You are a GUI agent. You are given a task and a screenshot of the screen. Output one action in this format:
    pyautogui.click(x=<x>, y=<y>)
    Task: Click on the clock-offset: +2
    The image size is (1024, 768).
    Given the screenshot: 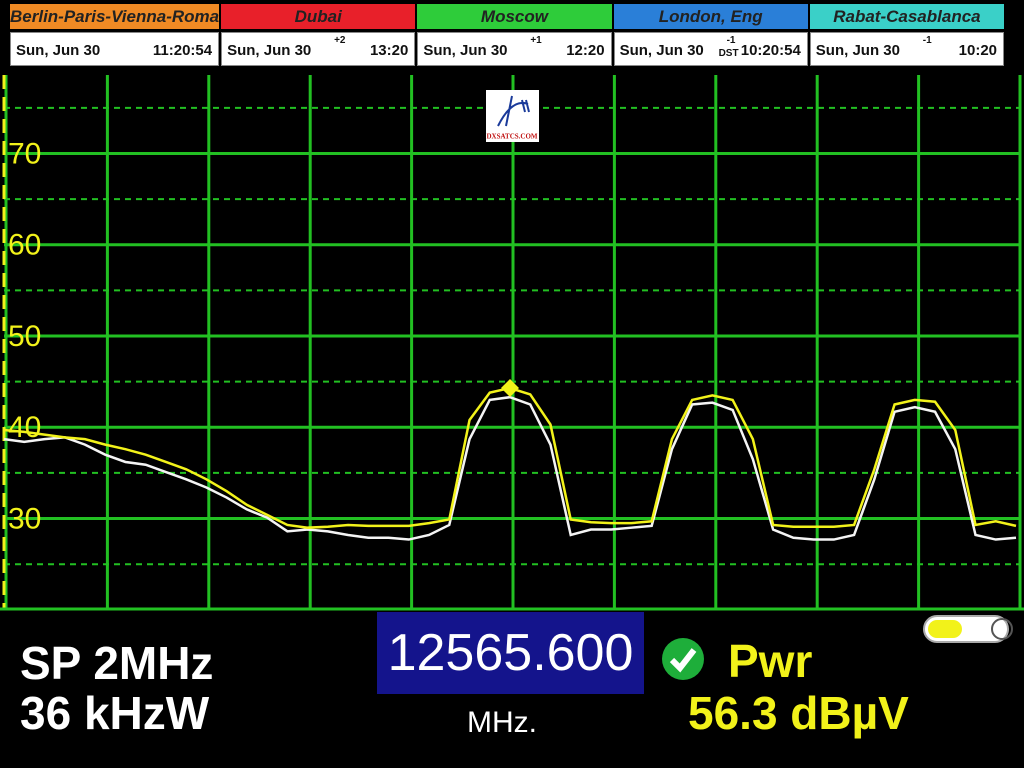 What is the action you would take?
    pyautogui.click(x=340, y=40)
    